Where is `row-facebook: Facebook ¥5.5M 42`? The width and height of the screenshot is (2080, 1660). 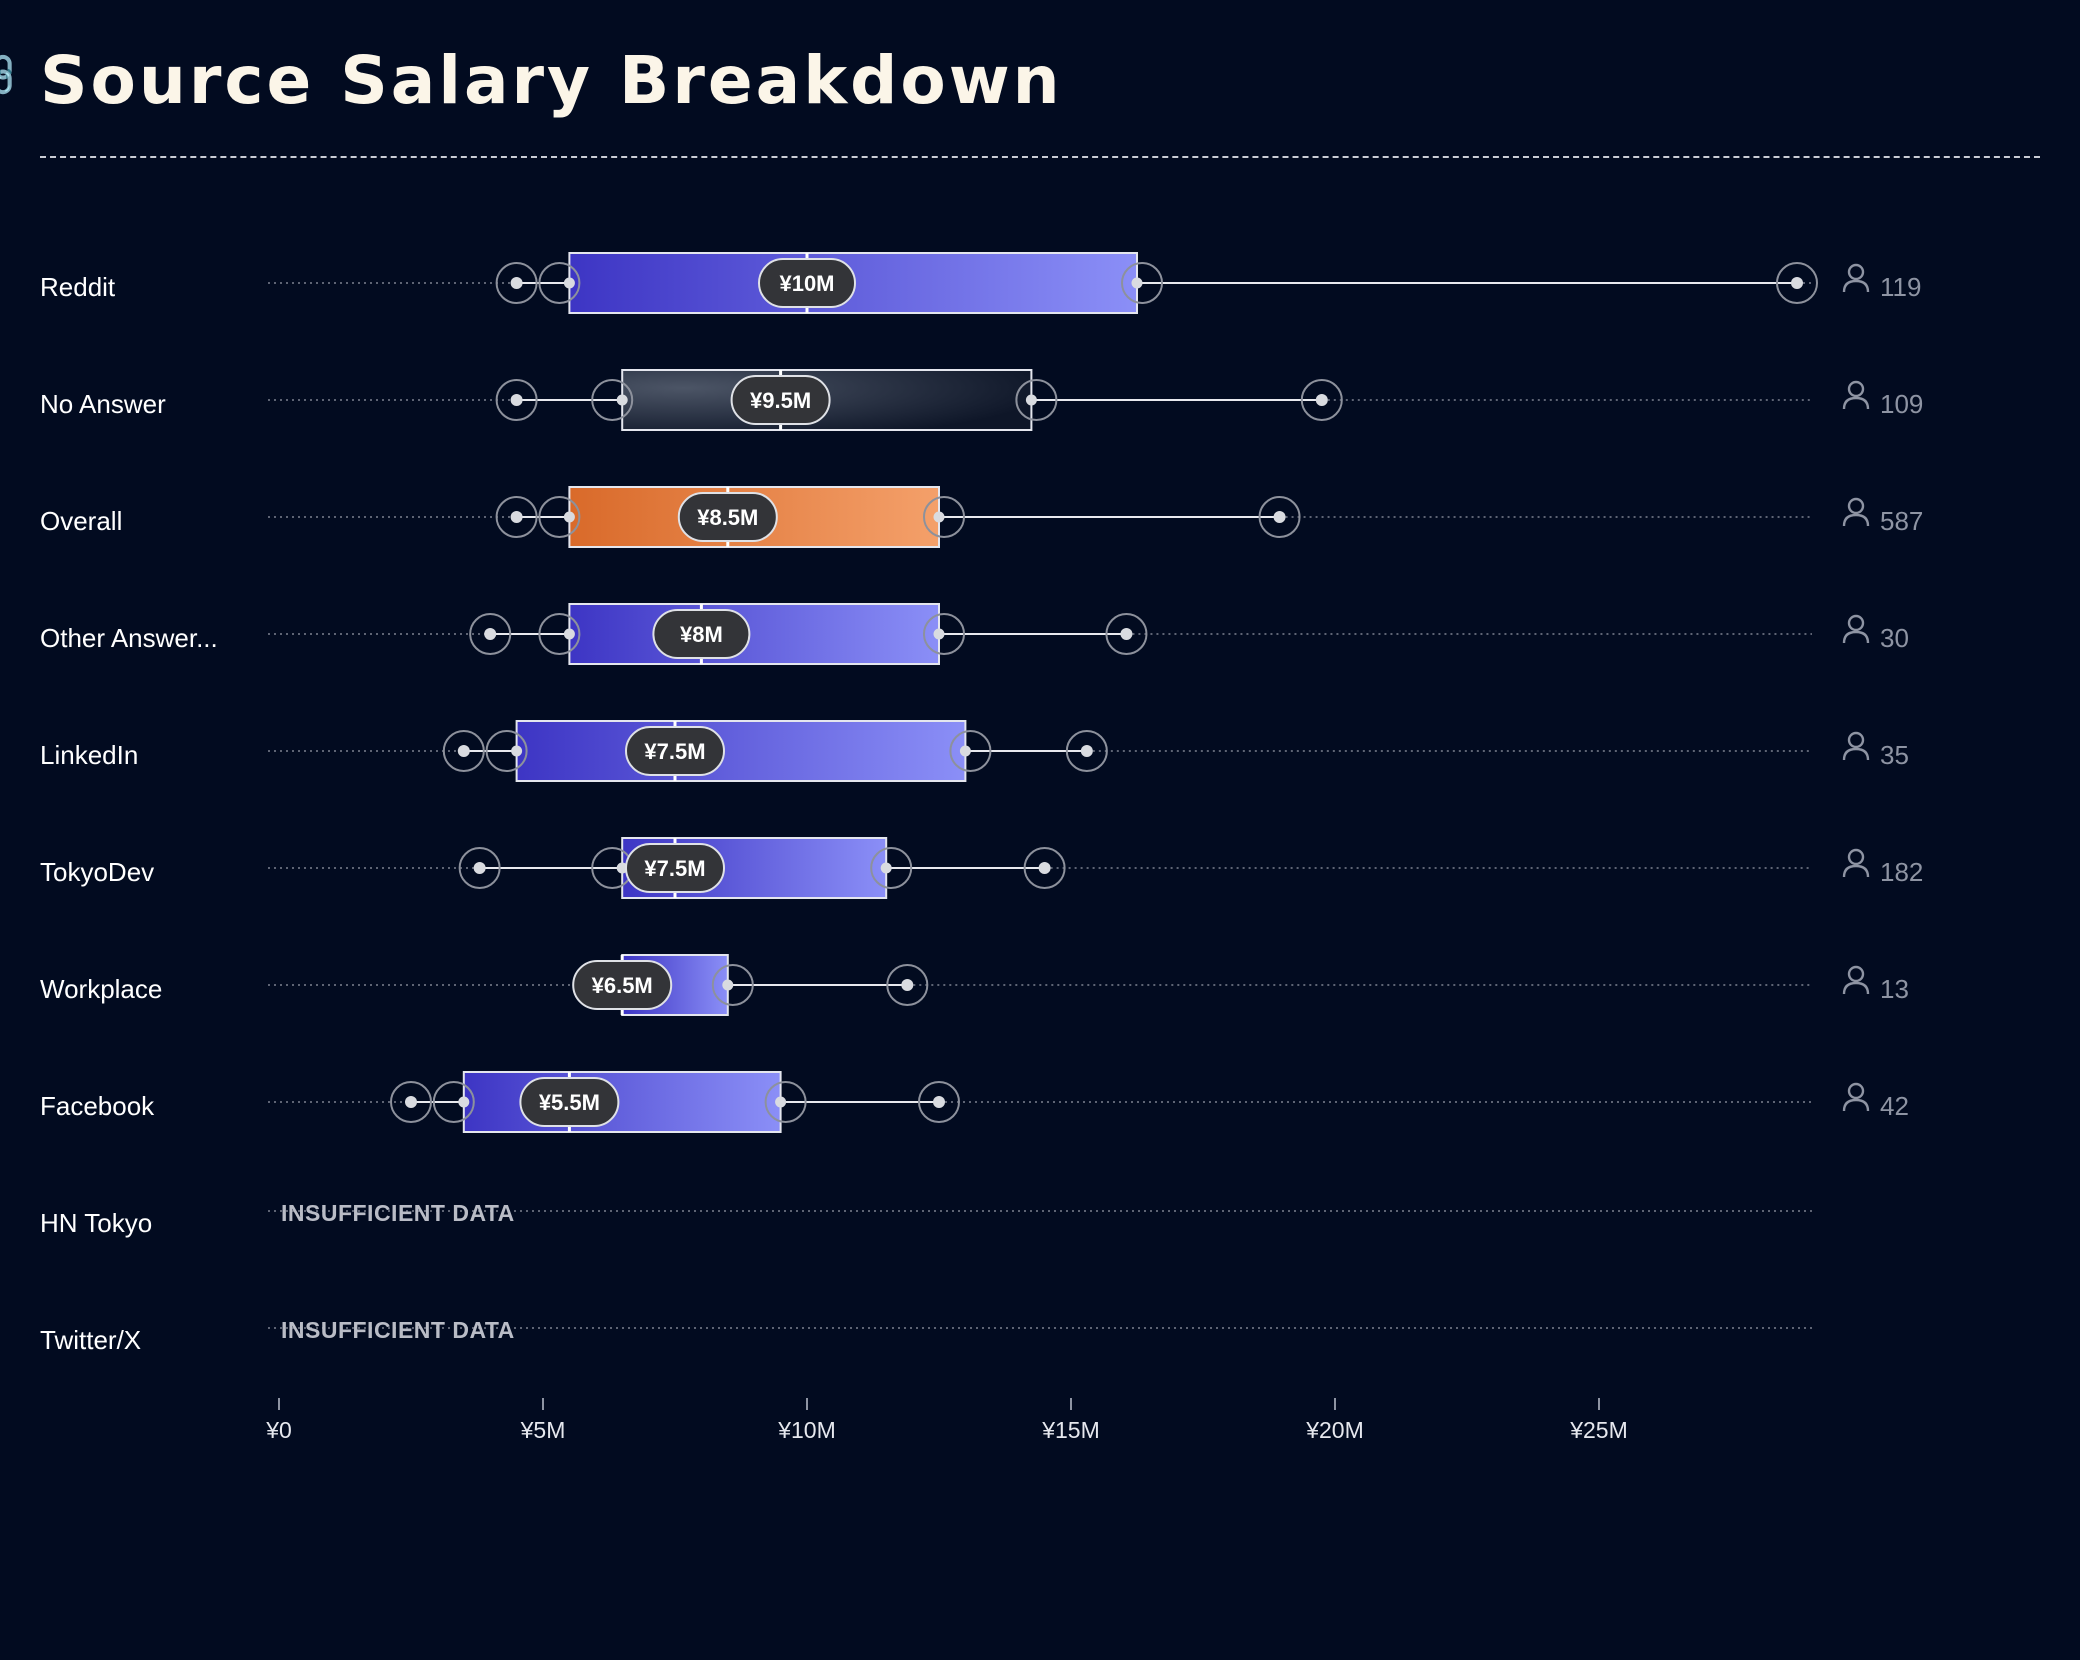 row-facebook: Facebook ¥5.5M 42 is located at coordinates (974, 1102).